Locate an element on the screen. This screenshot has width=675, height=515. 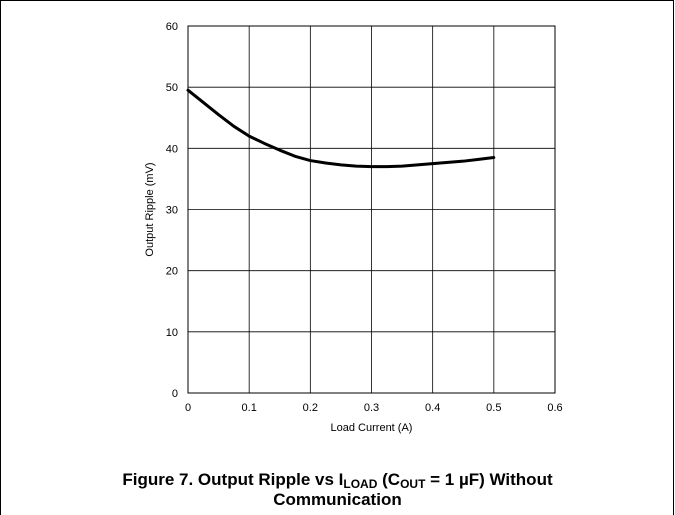
y-tick-label: 60 is located at coordinates (172, 27).